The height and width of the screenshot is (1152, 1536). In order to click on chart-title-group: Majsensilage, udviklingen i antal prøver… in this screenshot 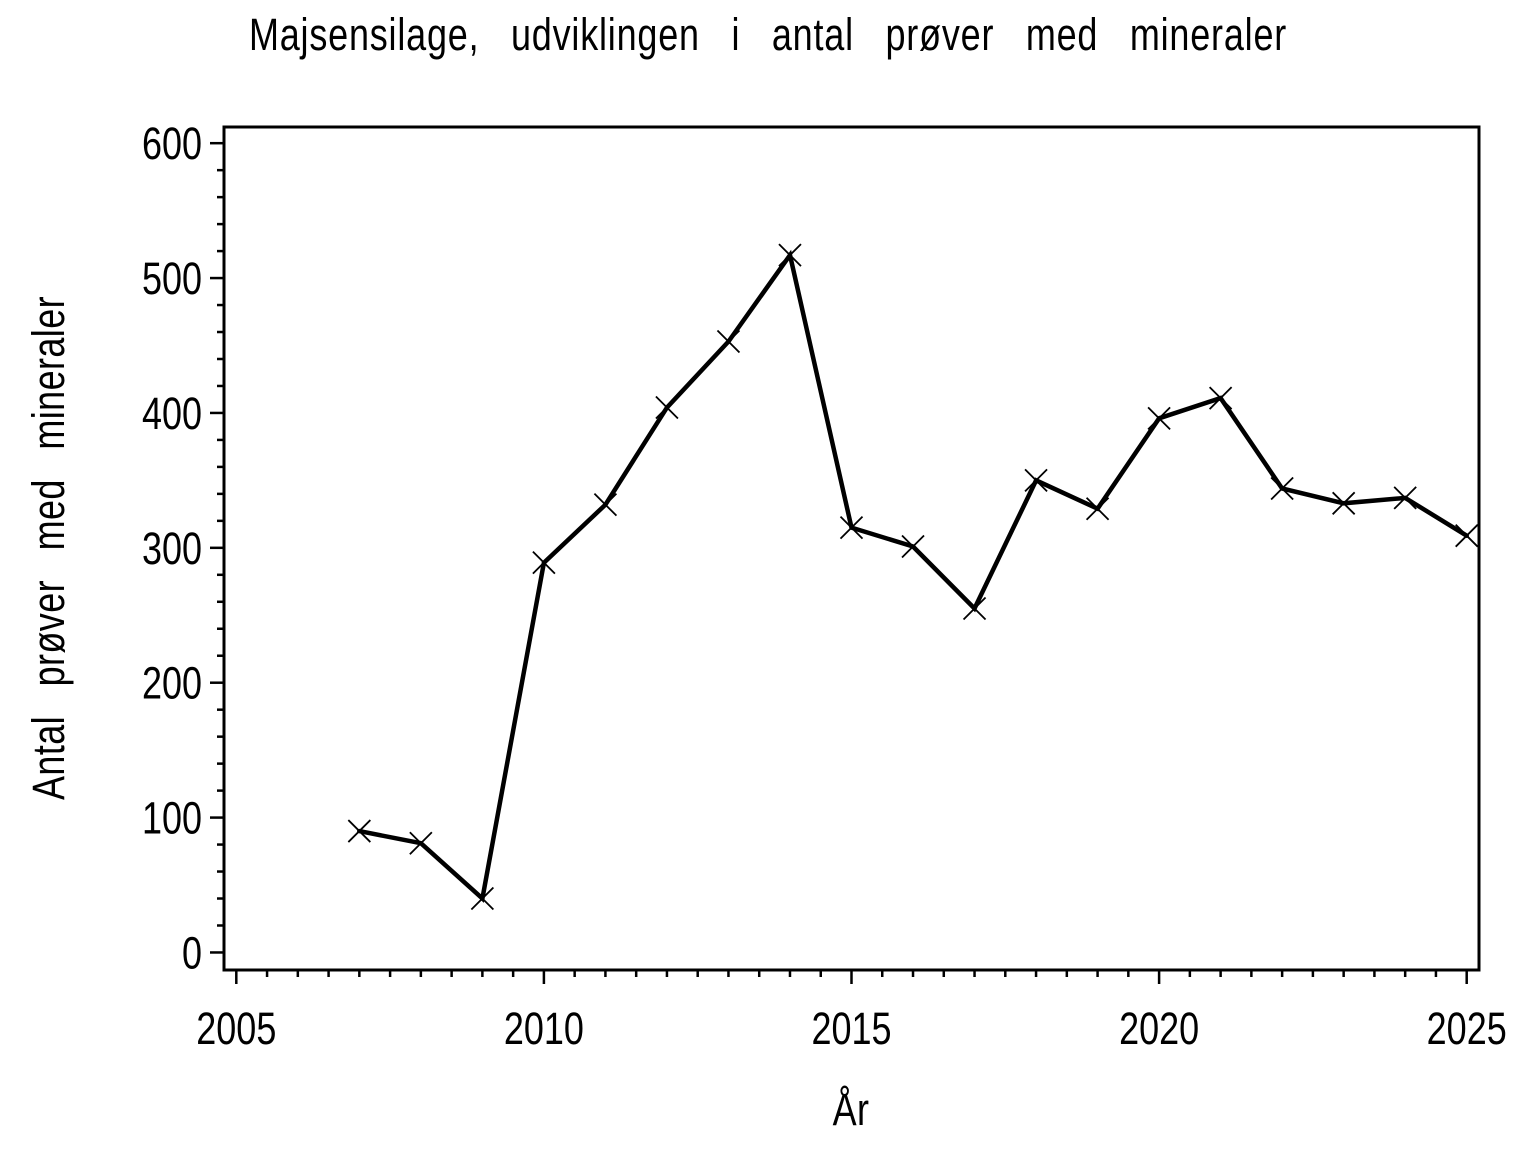, I will do `click(768, 34)`.